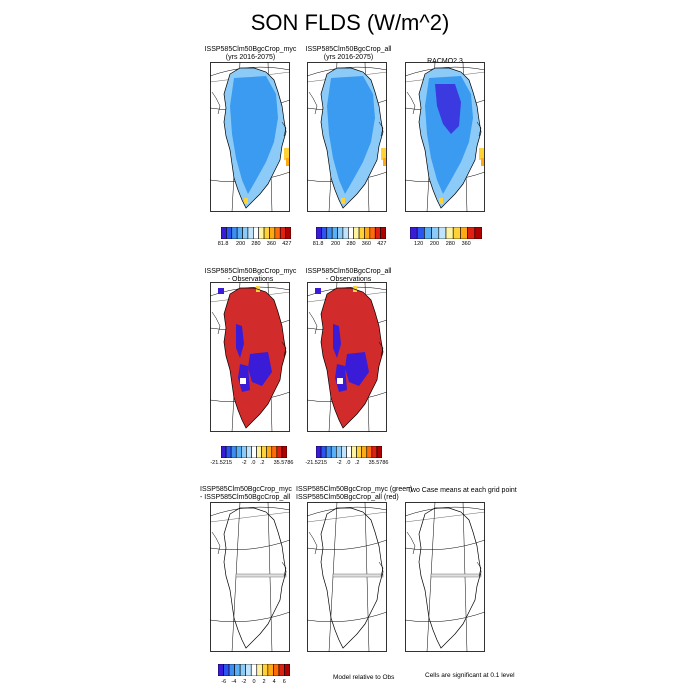  I want to click on note-significance: Cells are significant at 0.1 level, so click(470, 675).